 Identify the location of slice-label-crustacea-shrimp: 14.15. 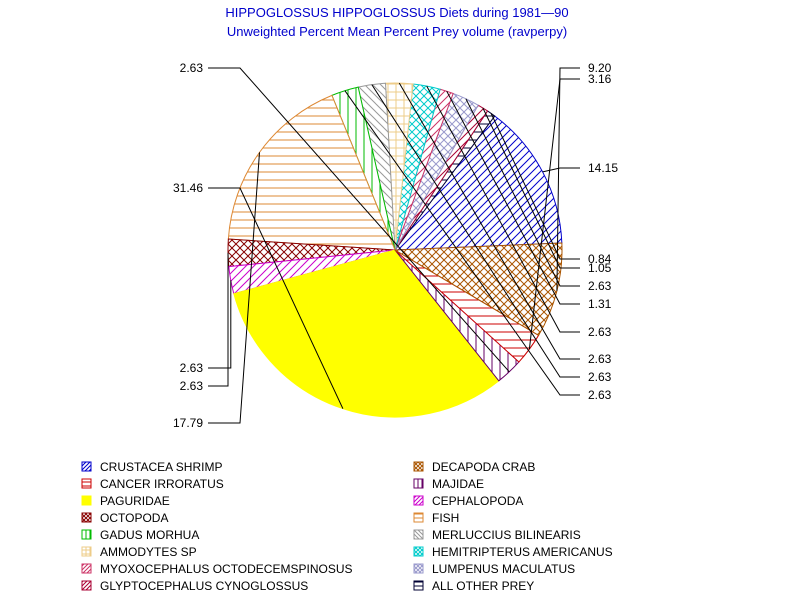
(603, 168).